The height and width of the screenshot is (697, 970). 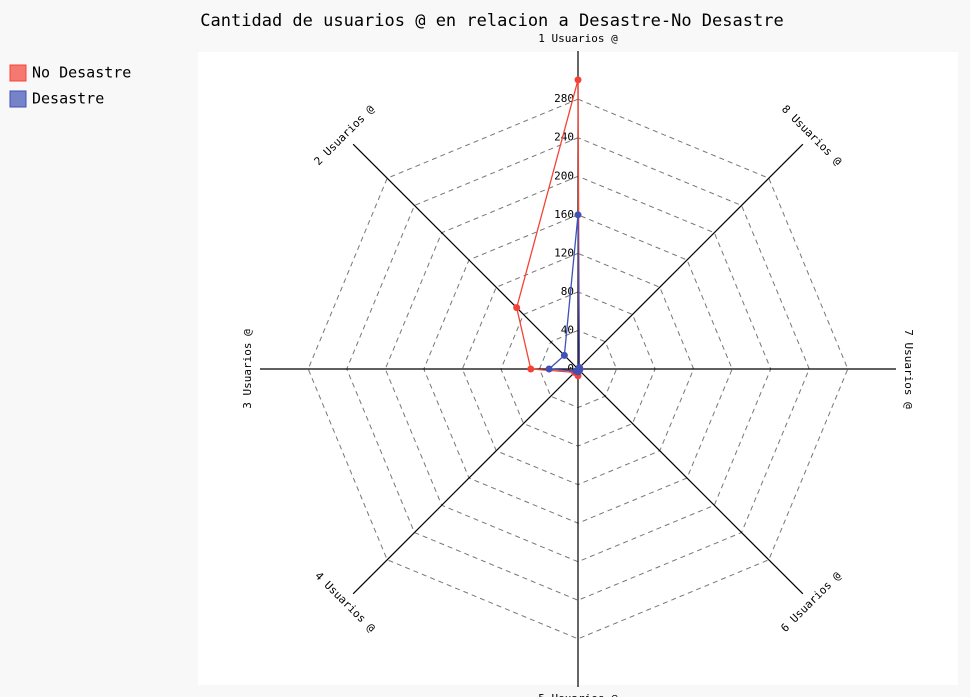 I want to click on axis-label: 7 Usuarios @, so click(x=908, y=369).